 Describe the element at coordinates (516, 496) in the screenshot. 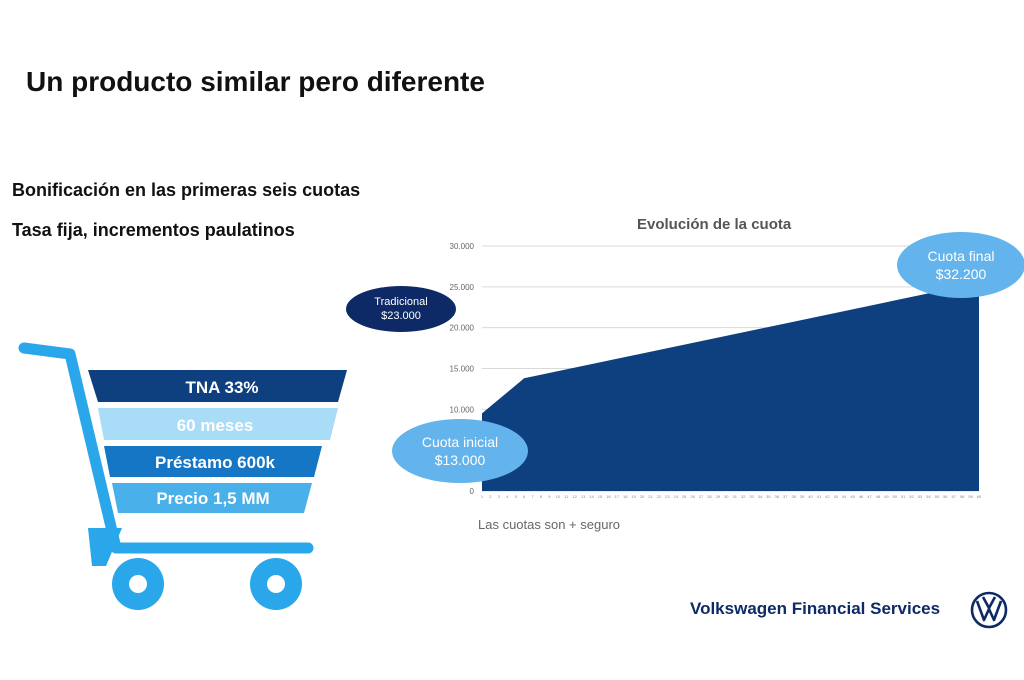

I see `x-tick-label: 5` at that location.